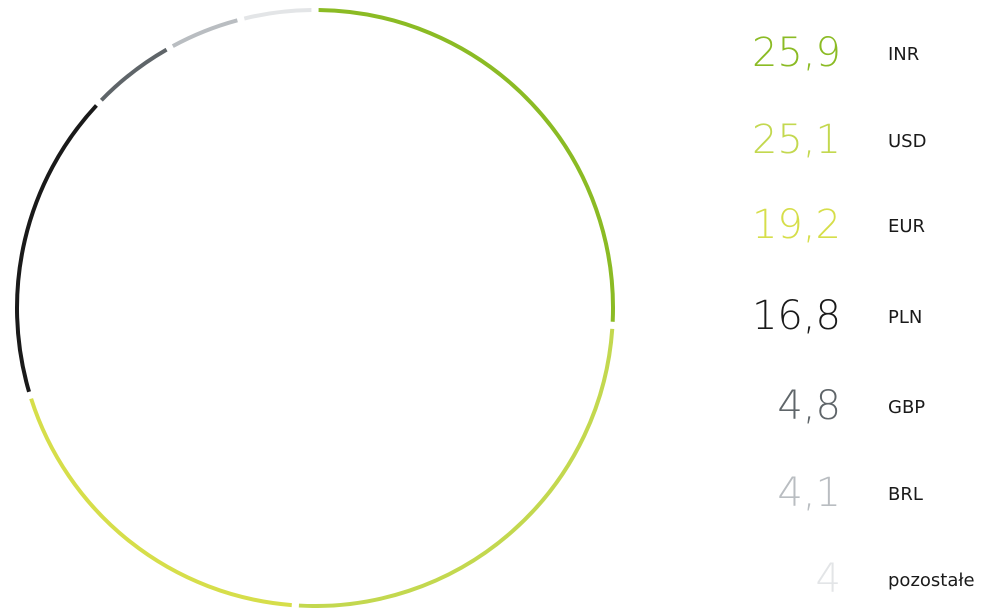 The image size is (995, 608). Describe the element at coordinates (796, 316) in the screenshot. I see `legend-value: 16,8` at that location.